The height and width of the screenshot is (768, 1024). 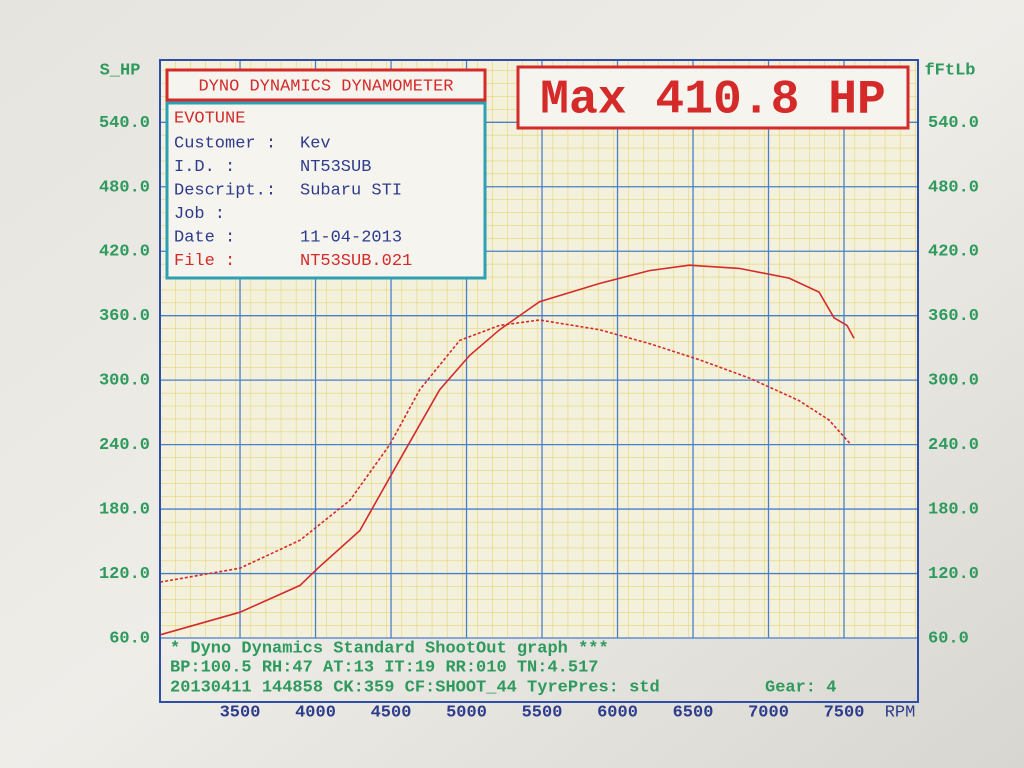 I want to click on y-tick-label: 480.0, so click(x=124, y=187).